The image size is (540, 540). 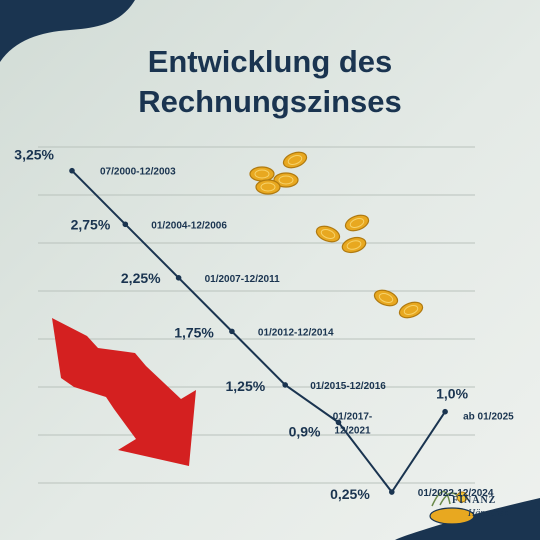 What do you see at coordinates (141, 278) in the screenshot?
I see `value-label: 2,25%` at bounding box center [141, 278].